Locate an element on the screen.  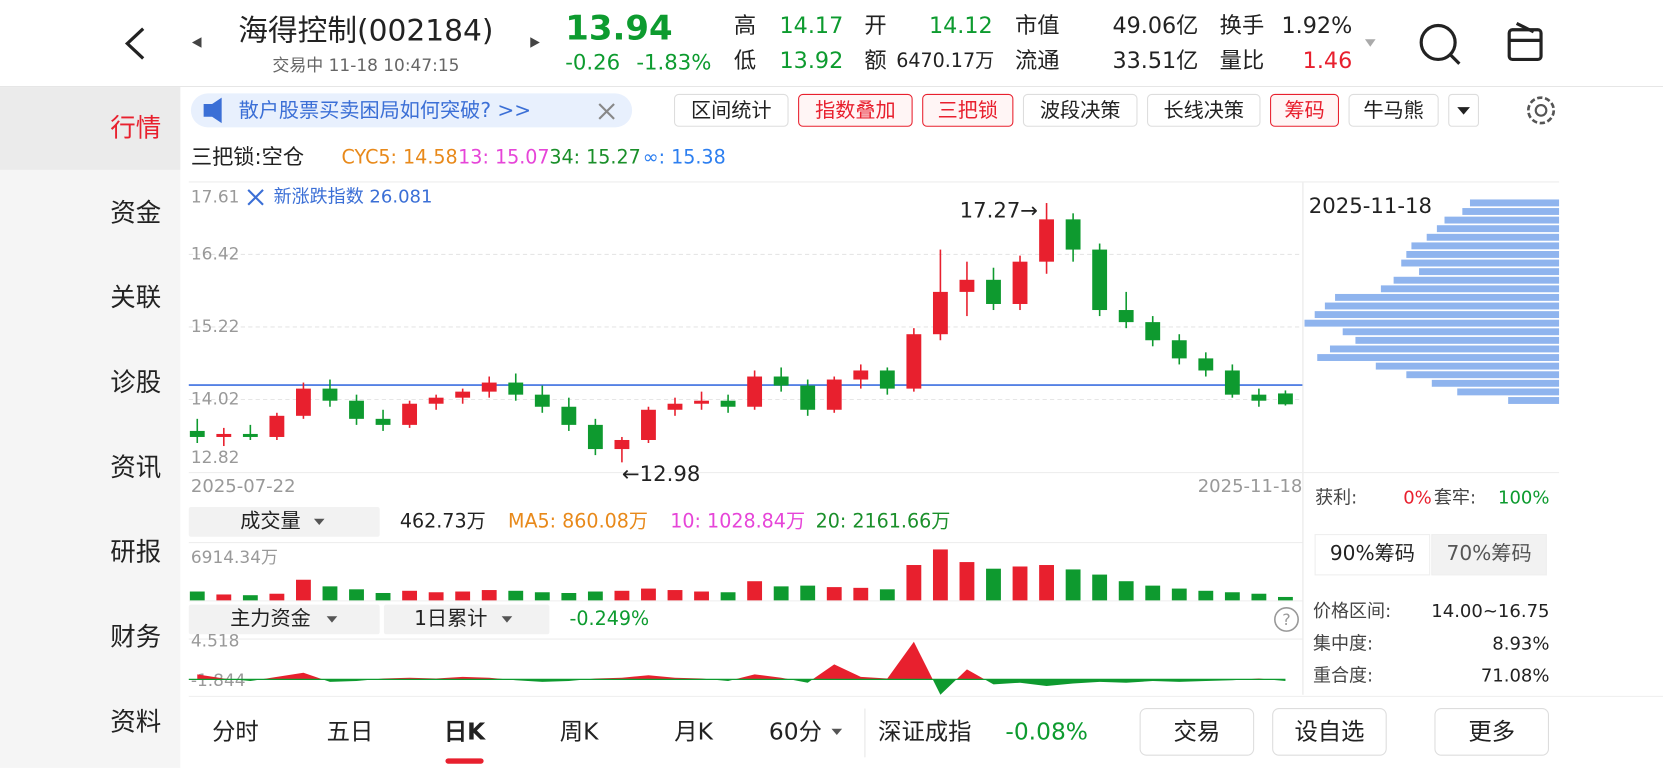
prev-icon is located at coordinates (196, 42).